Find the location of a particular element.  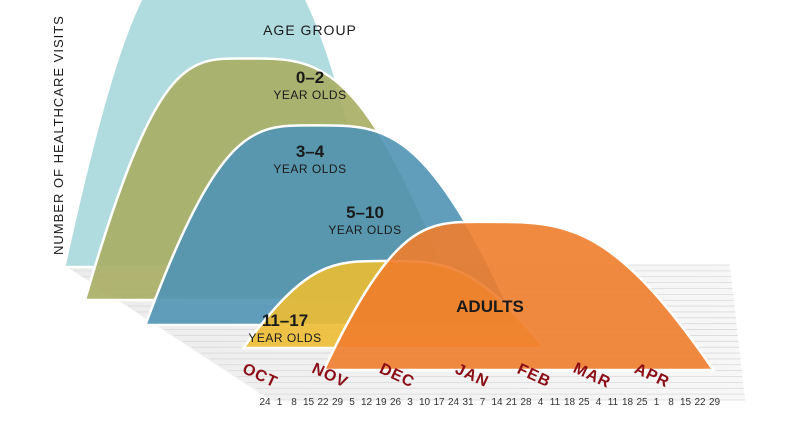

series-sublabel-3: YEAR OLDS is located at coordinates (364, 230).